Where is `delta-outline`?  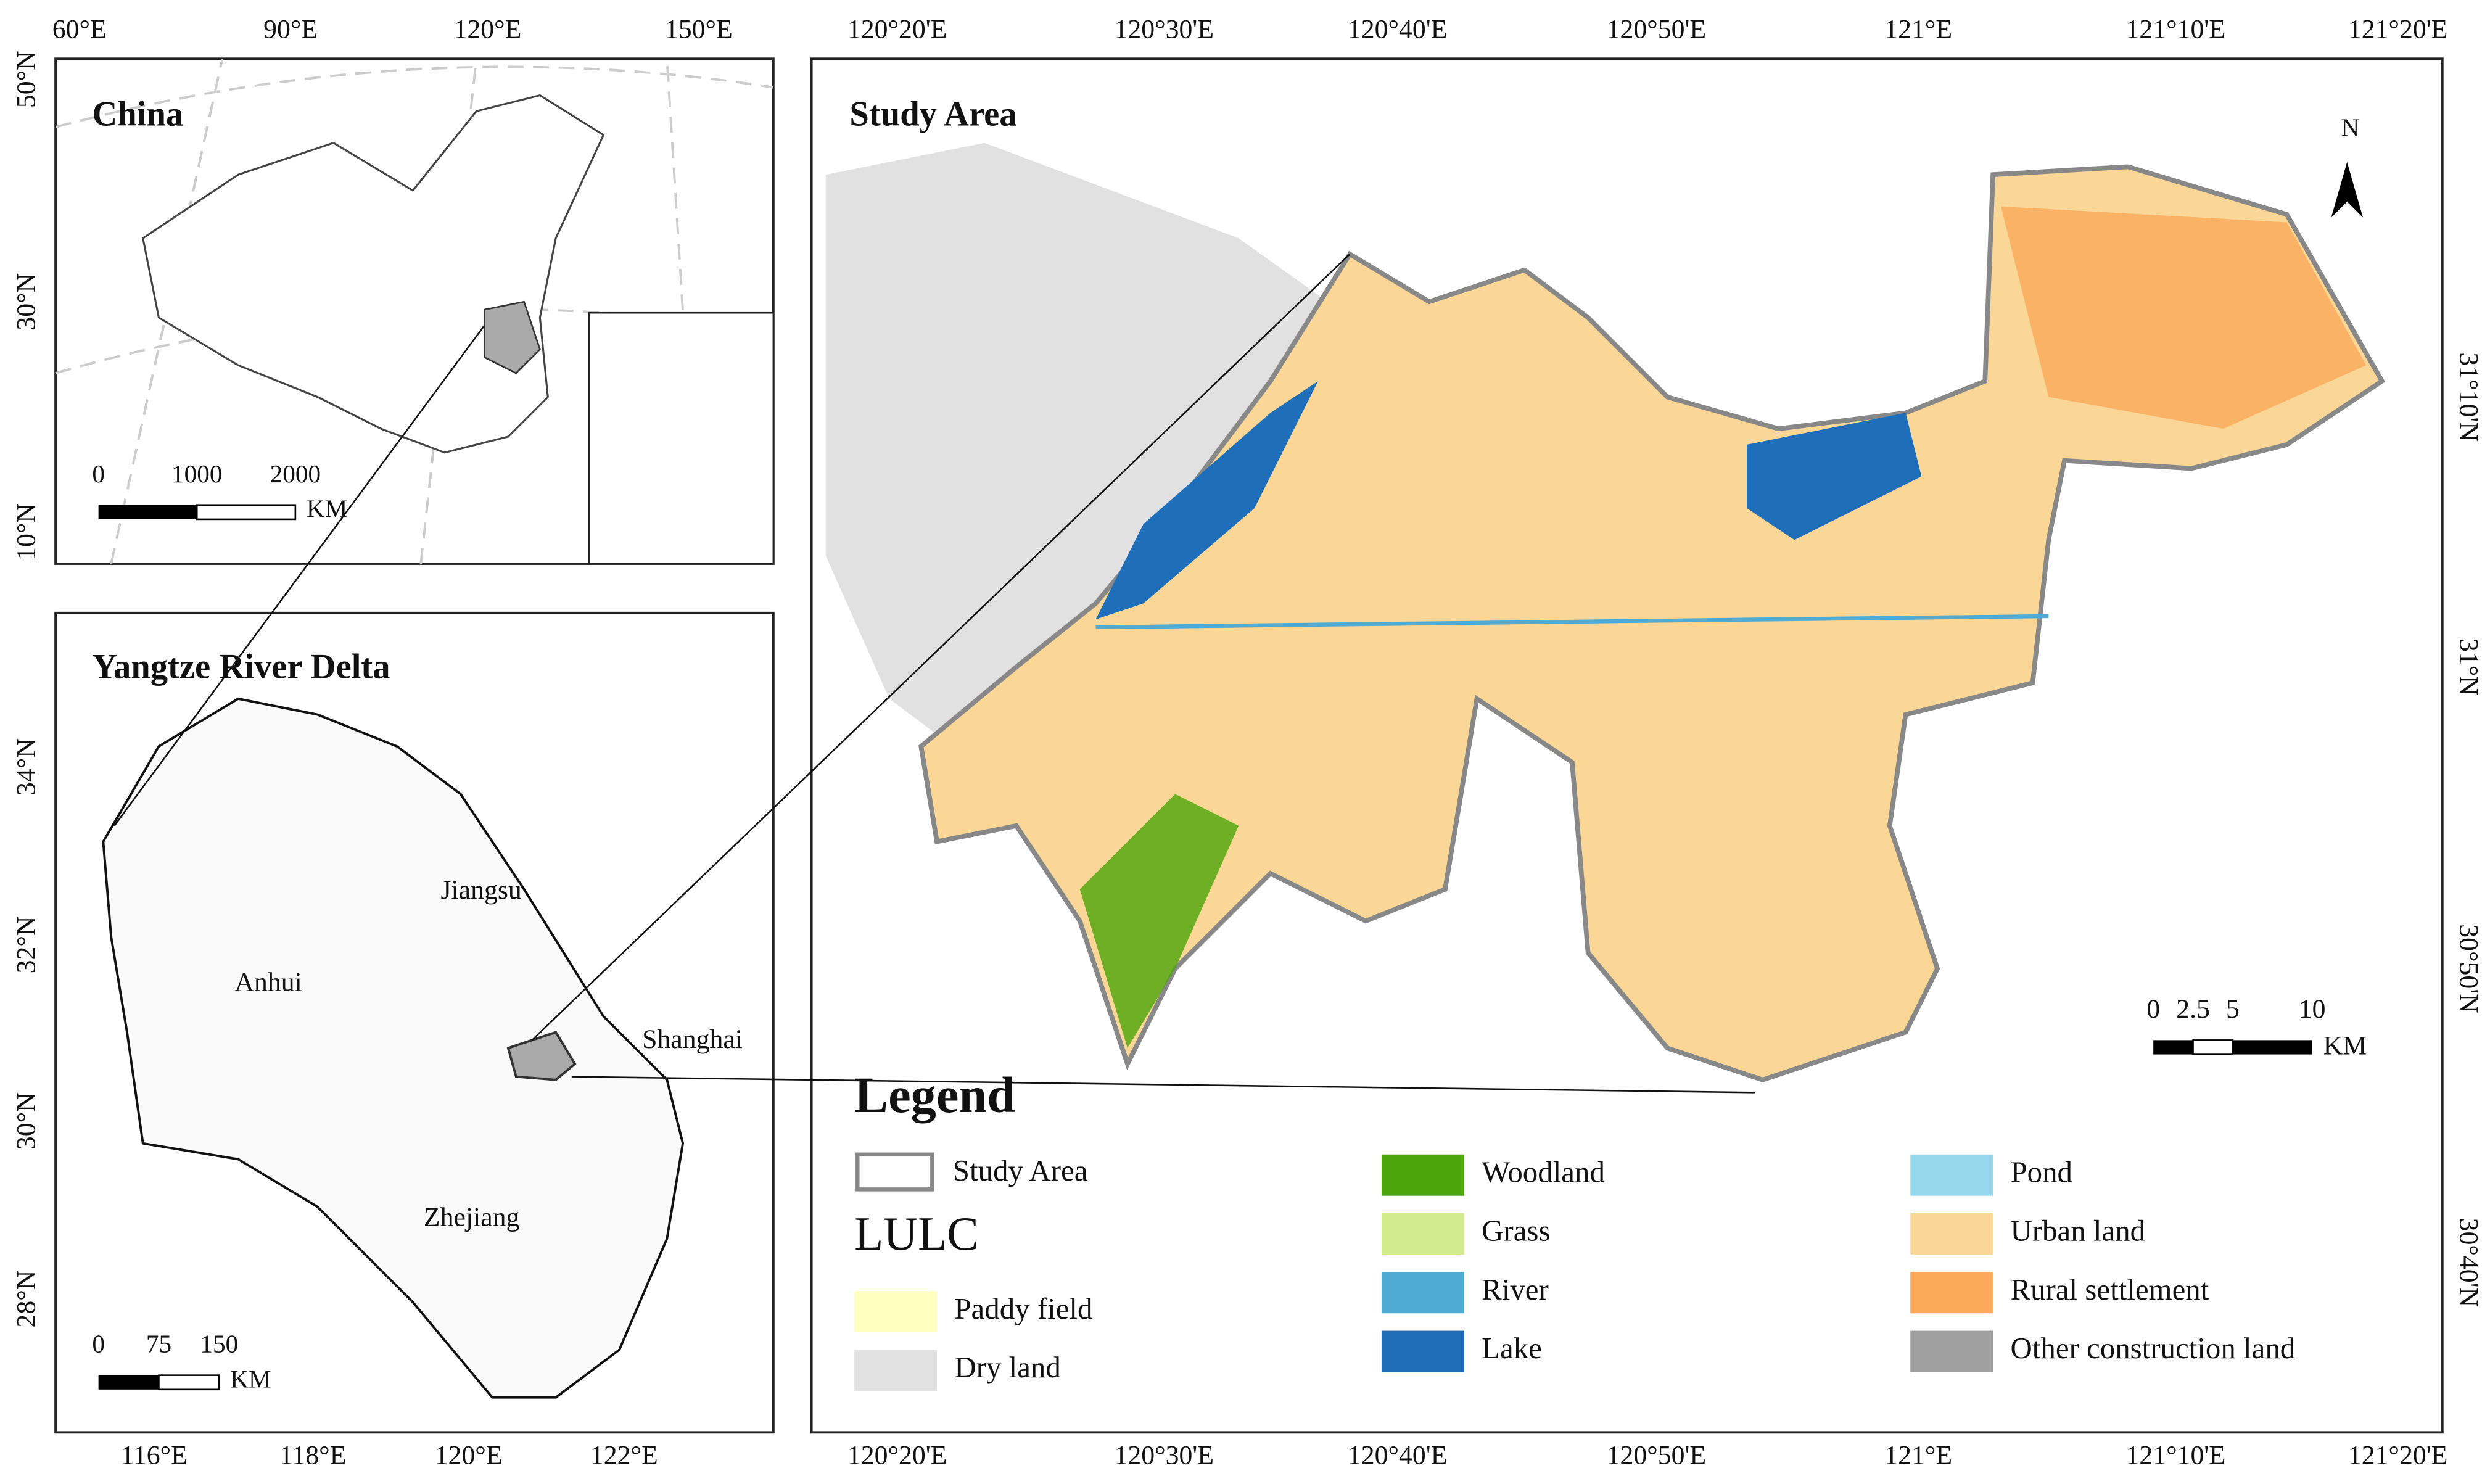 delta-outline is located at coordinates (394, 1048).